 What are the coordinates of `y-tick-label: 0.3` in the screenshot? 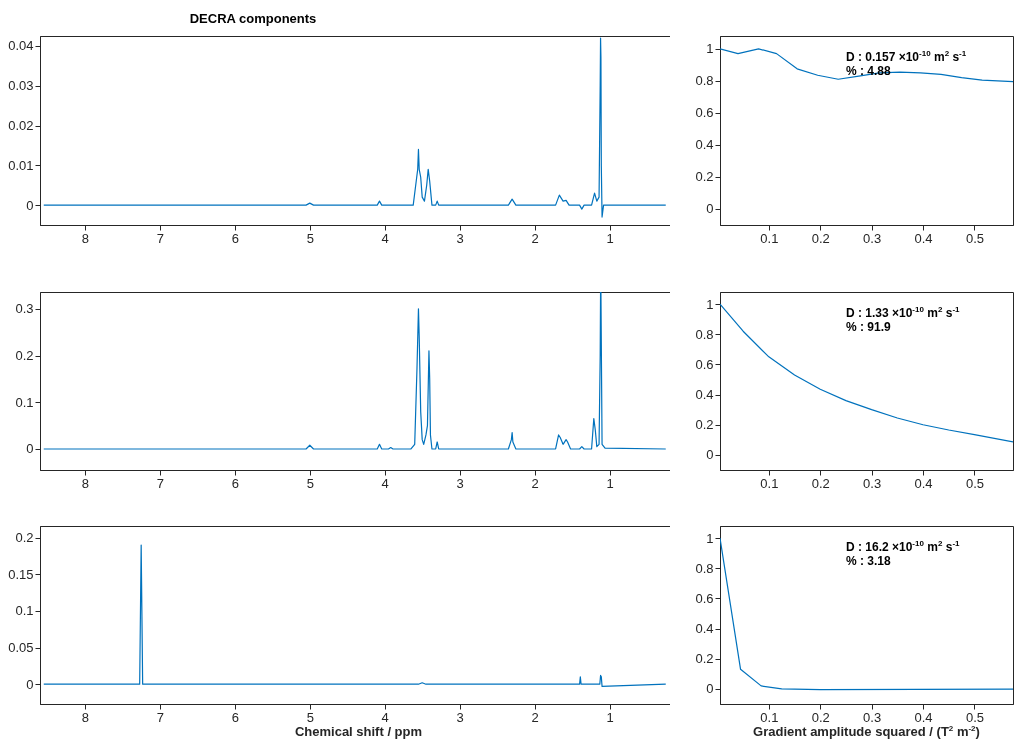 It's located at (24, 309).